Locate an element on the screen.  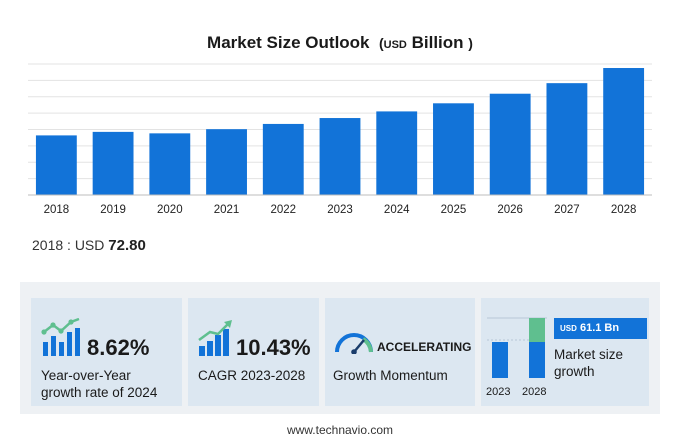
x-tick-label: 2028 is located at coordinates (624, 210).